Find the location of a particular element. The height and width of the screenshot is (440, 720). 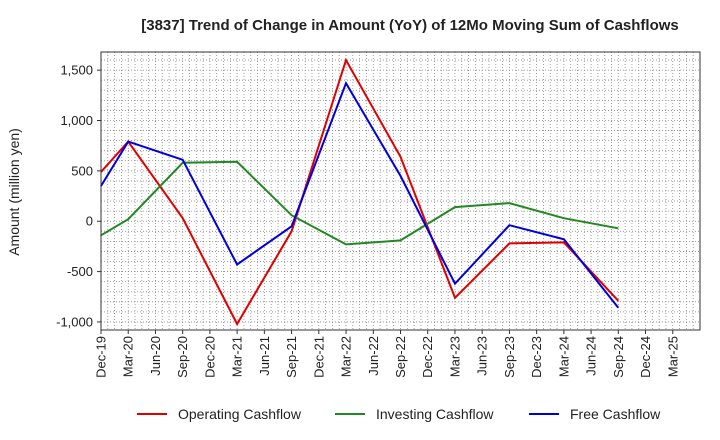

x-tick-label: Dec-22 is located at coordinates (427, 357).